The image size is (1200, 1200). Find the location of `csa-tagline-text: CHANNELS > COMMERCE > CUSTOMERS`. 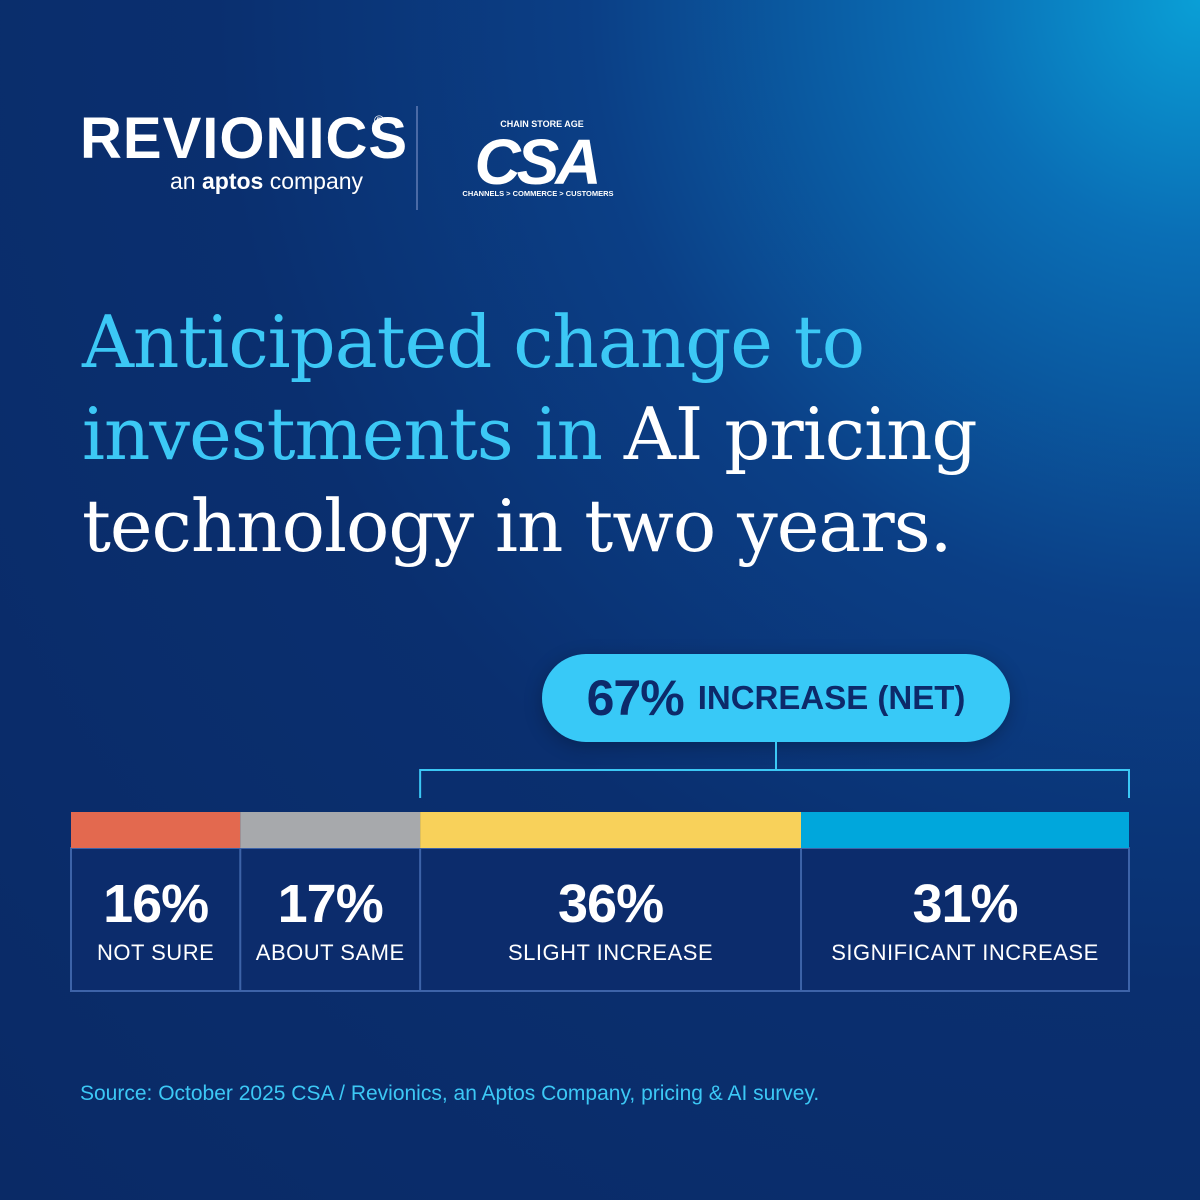

csa-tagline-text: CHANNELS > COMMERCE > CUSTOMERS is located at coordinates (537, 193).